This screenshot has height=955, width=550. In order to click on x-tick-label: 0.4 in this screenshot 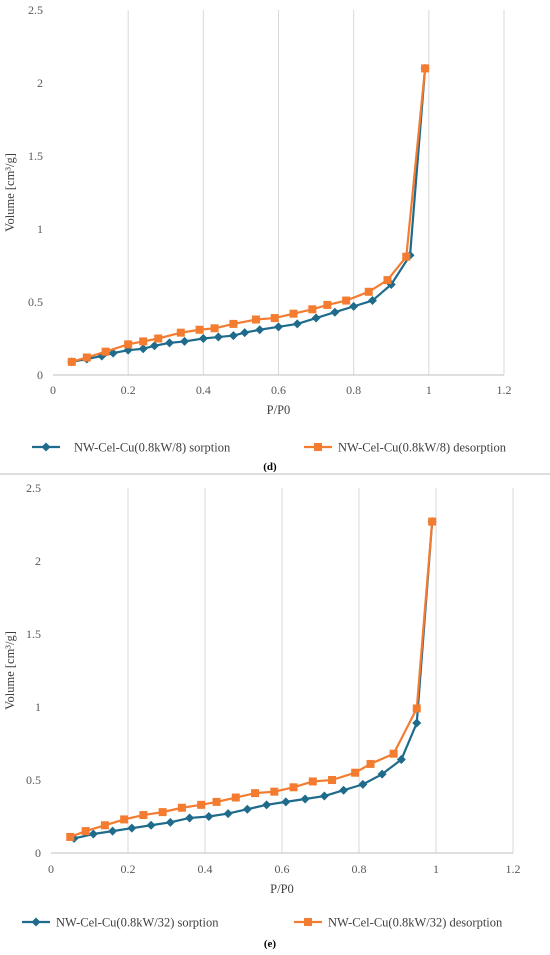, I will do `click(205, 869)`.